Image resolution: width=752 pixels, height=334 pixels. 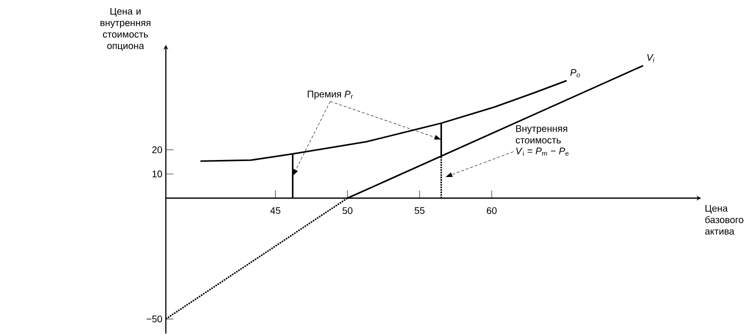 What do you see at coordinates (419, 210) in the screenshot?
I see `x-tick-label: 55` at bounding box center [419, 210].